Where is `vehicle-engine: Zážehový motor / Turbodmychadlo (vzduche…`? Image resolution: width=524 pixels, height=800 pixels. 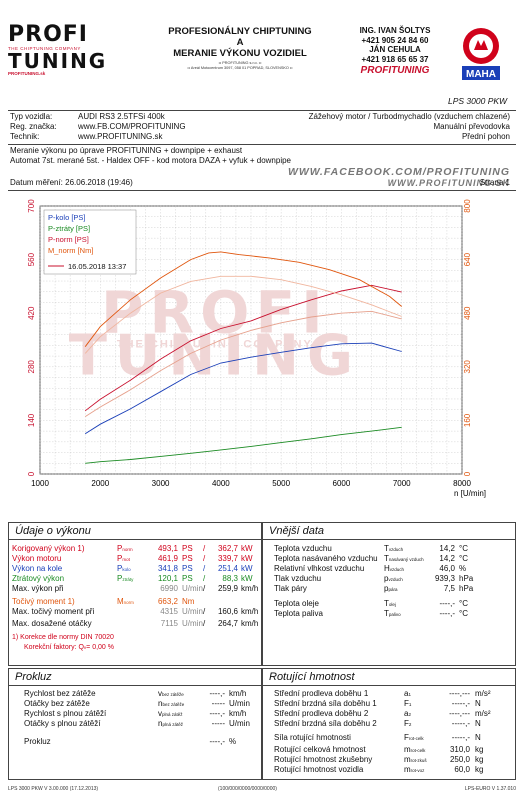 vehicle-engine: Zážehový motor / Turbodmychadlo (vzduche… is located at coordinates (409, 116).